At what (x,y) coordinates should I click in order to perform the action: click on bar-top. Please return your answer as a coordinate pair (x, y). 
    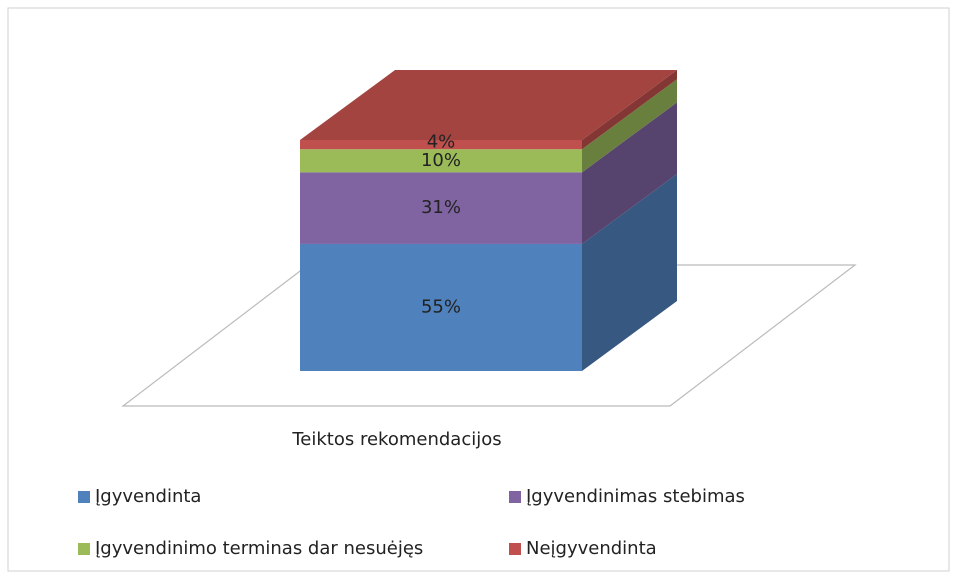
    Looking at the image, I should click on (488, 105).